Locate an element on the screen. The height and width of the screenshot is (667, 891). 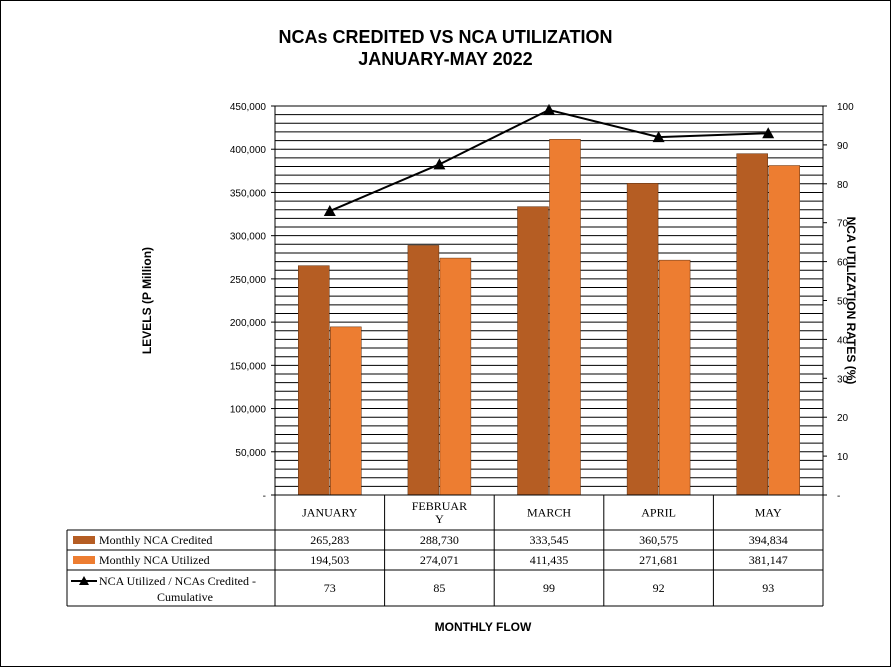
utilization-line is located at coordinates (549, 160).